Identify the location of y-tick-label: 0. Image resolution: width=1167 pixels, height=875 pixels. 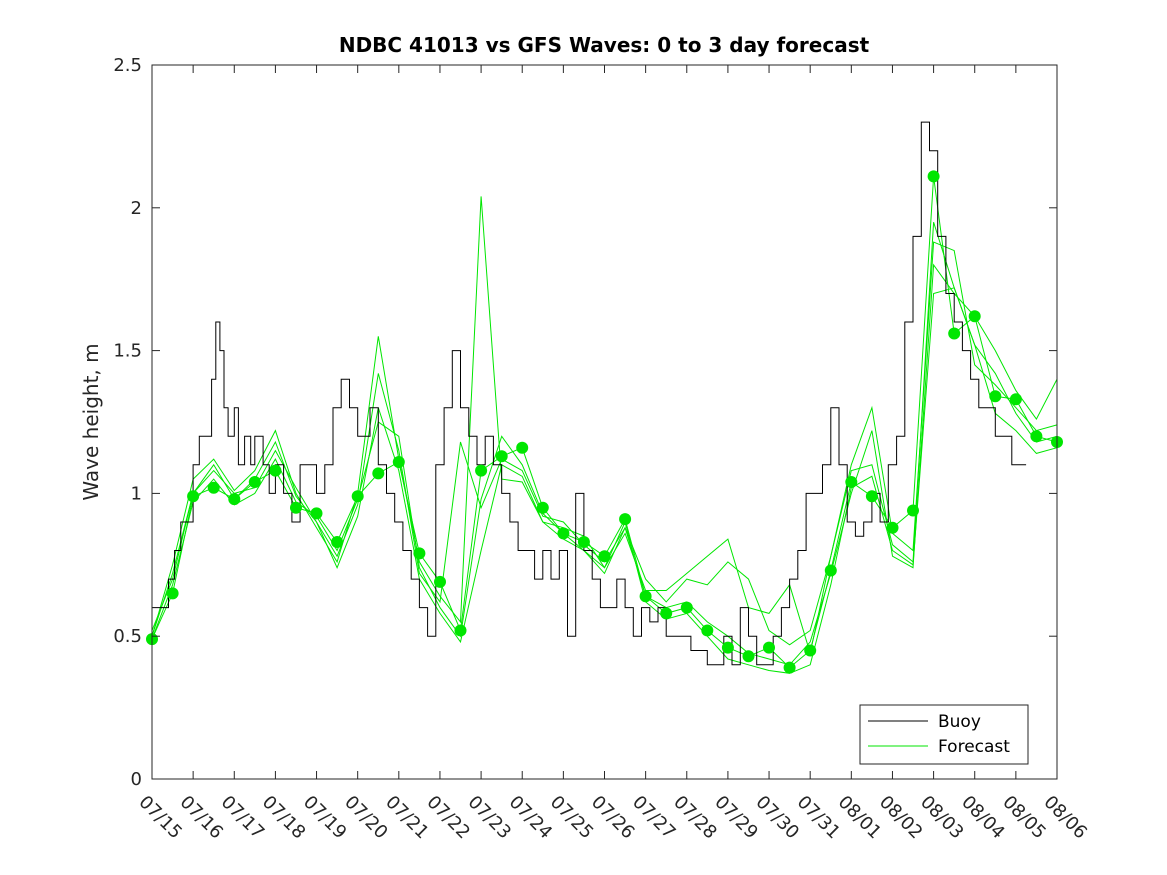
(136, 779).